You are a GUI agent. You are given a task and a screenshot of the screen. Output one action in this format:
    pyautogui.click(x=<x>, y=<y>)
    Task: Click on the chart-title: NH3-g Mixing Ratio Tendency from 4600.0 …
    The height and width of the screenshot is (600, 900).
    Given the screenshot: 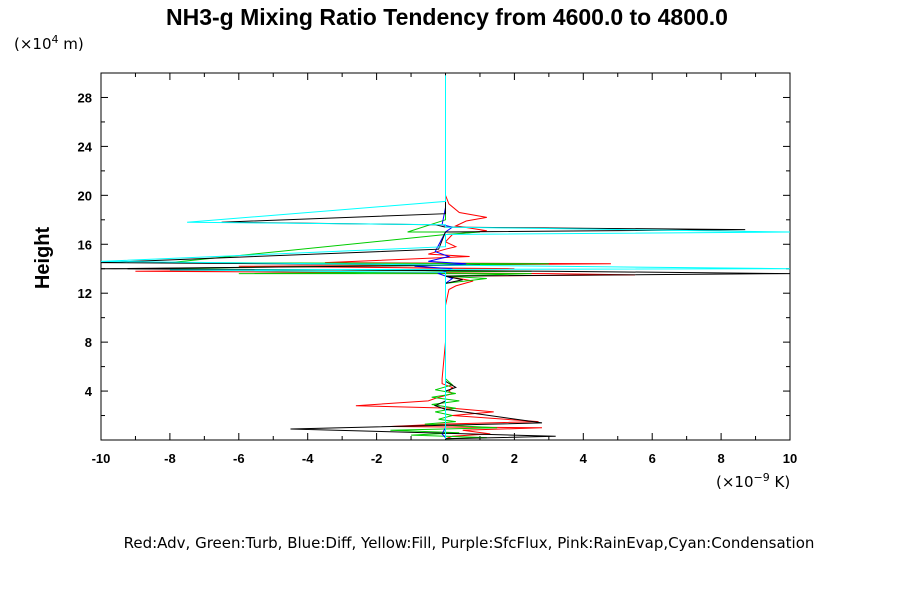 What is the action you would take?
    pyautogui.click(x=447, y=17)
    